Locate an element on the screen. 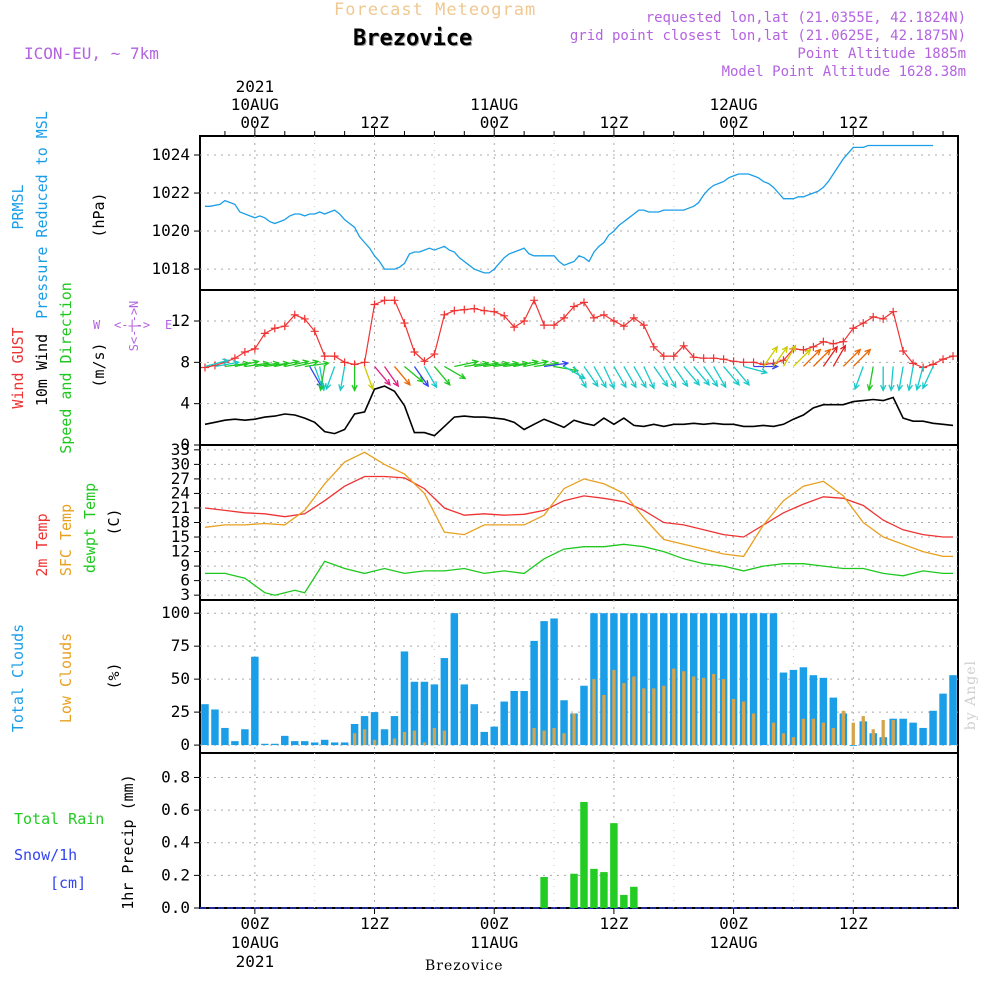 The image size is (1000, 1000). snow-label: Snow/1h is located at coordinates (46, 855).